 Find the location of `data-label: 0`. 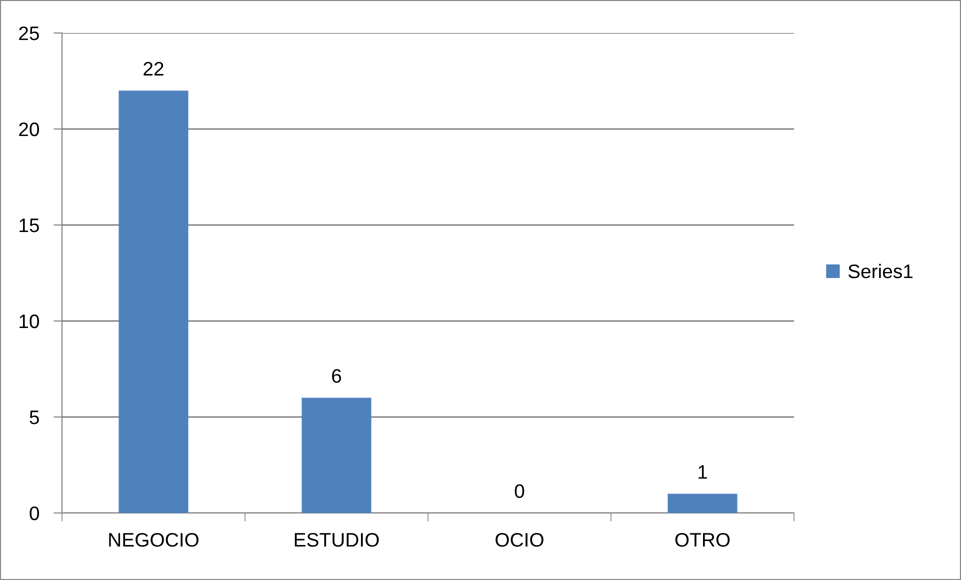

data-label: 0 is located at coordinates (519, 491).